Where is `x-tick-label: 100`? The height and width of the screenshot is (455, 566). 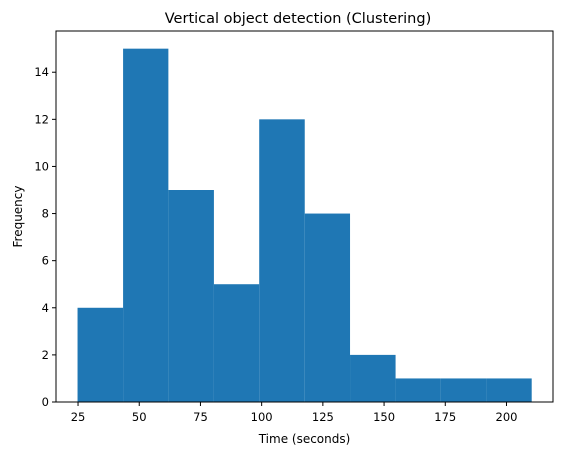
x-tick-label: 100 is located at coordinates (262, 417).